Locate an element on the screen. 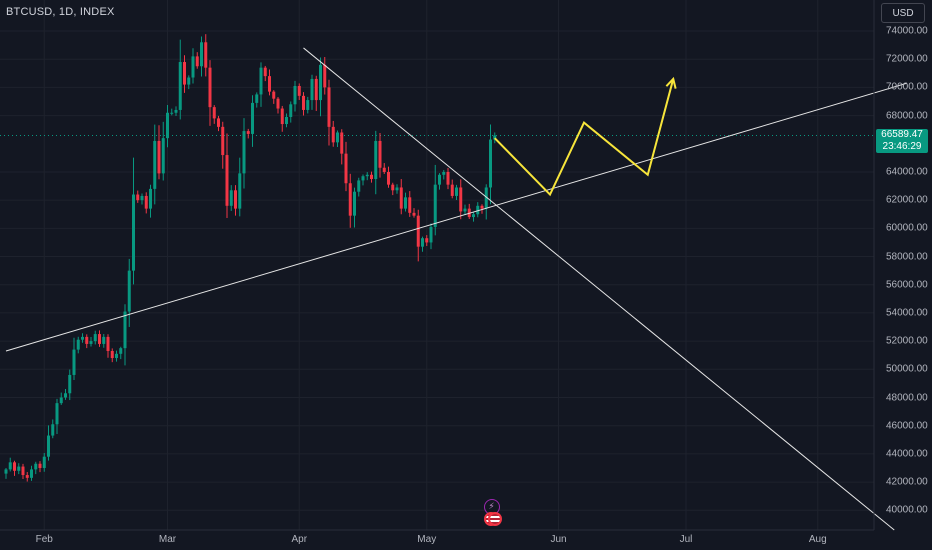 This screenshot has width=932, height=550. bar-countdown: 23:46:29 is located at coordinates (902, 147).